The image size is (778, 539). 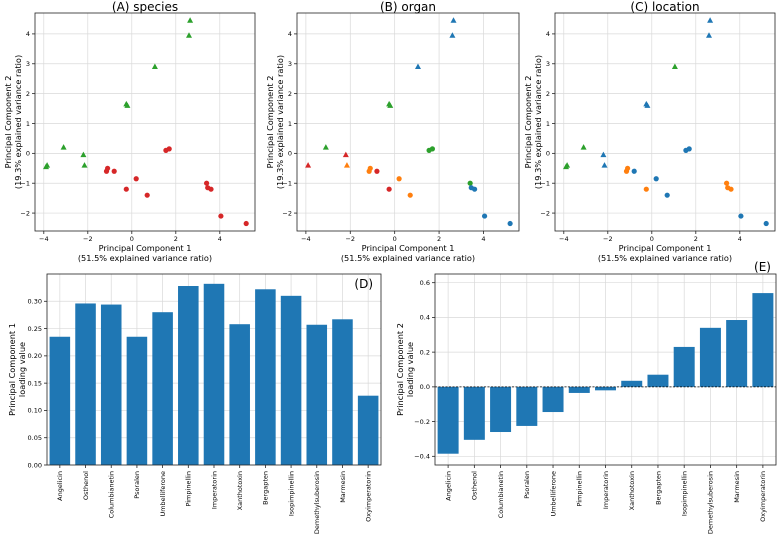 What do you see at coordinates (448, 486) in the screenshot?
I see `x-tick-label: Angelicin` at bounding box center [448, 486].